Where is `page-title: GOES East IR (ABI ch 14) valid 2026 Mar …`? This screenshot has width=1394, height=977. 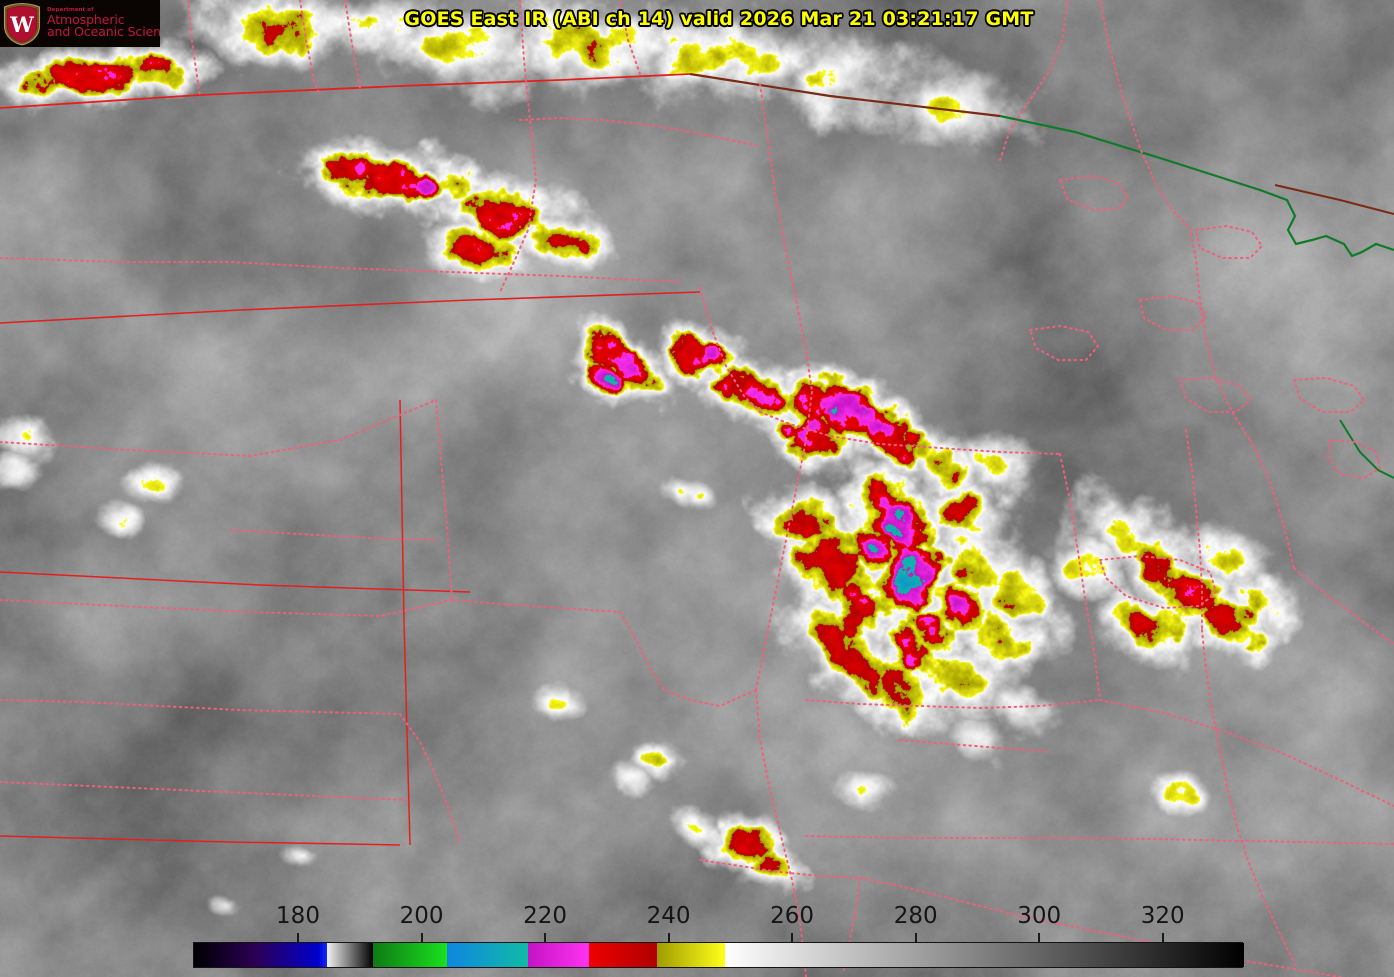
page-title: GOES East IR (ABI ch 14) valid 2026 Mar … is located at coordinates (719, 19).